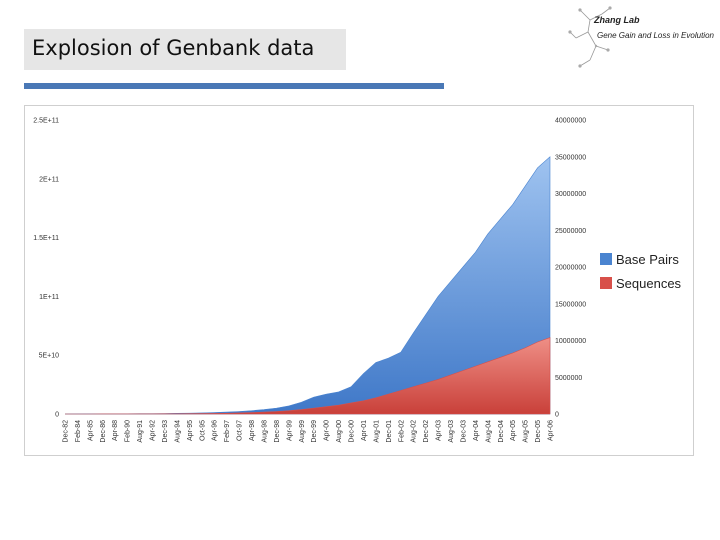  I want to click on x-axis-tick-label: Dec-01, so click(389, 431).